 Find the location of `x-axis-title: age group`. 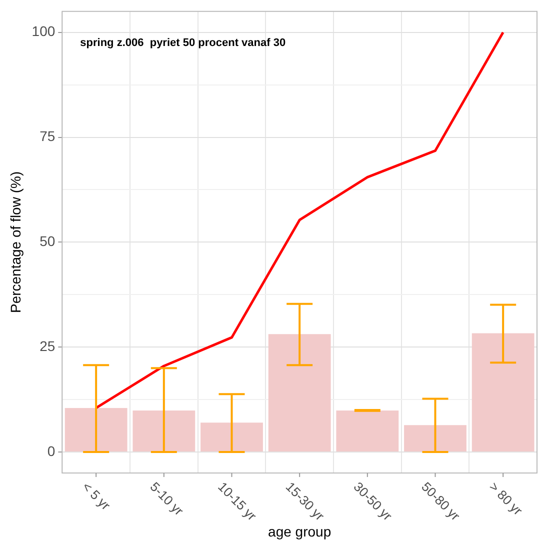

x-axis-title: age group is located at coordinates (300, 531).